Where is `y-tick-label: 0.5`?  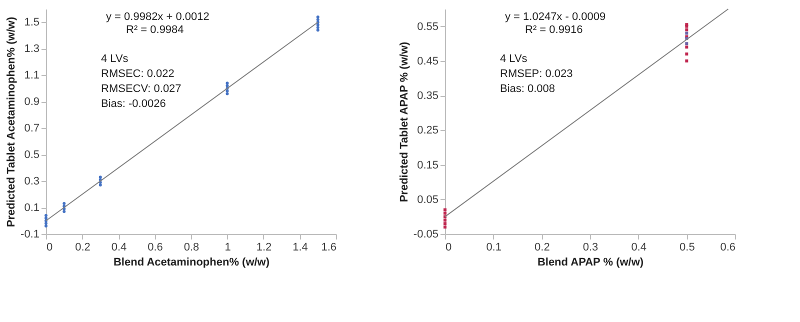
y-tick-label: 0.5 is located at coordinates (32, 155).